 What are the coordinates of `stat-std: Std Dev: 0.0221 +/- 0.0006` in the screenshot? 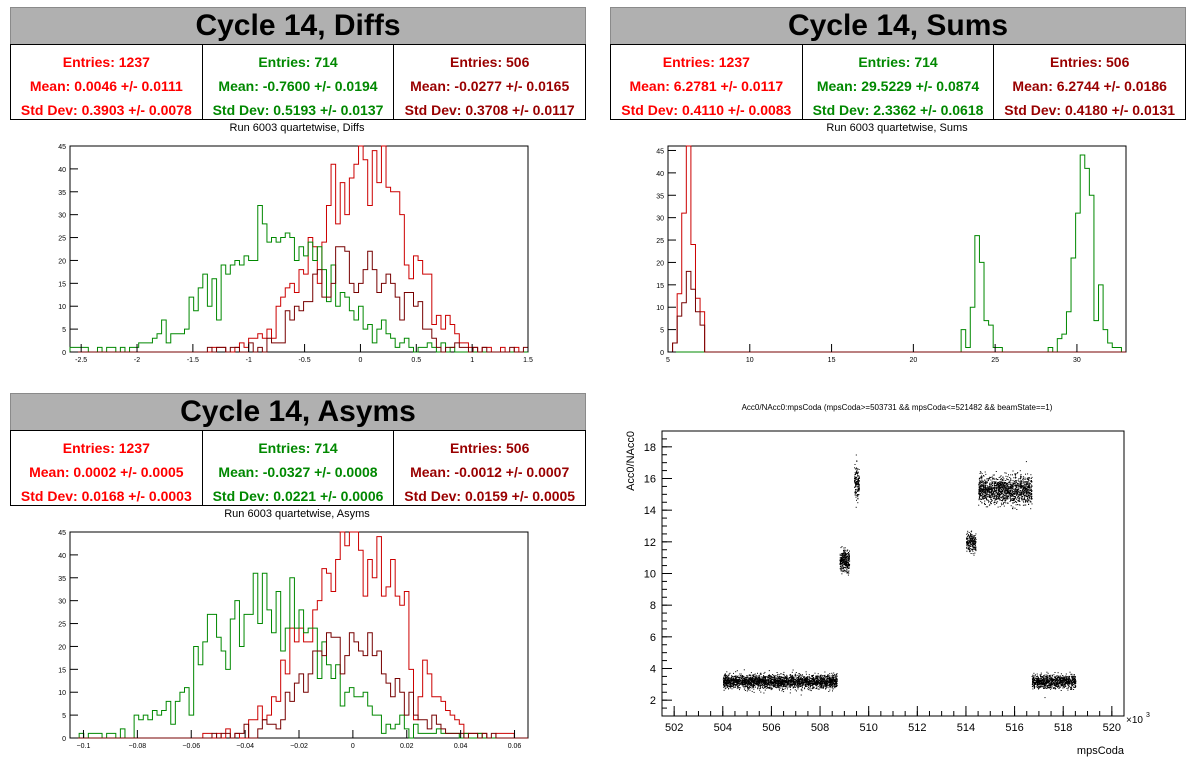 It's located at (298, 496).